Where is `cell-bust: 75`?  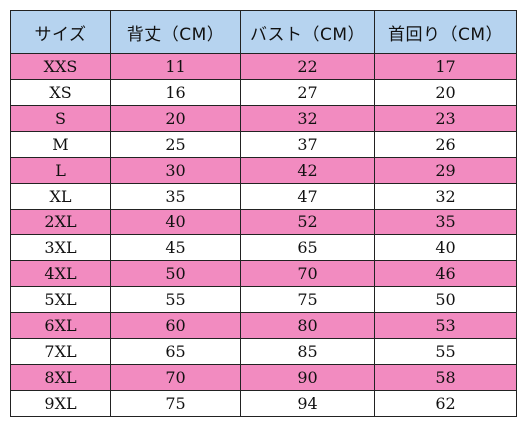 cell-bust: 75 is located at coordinates (307, 300).